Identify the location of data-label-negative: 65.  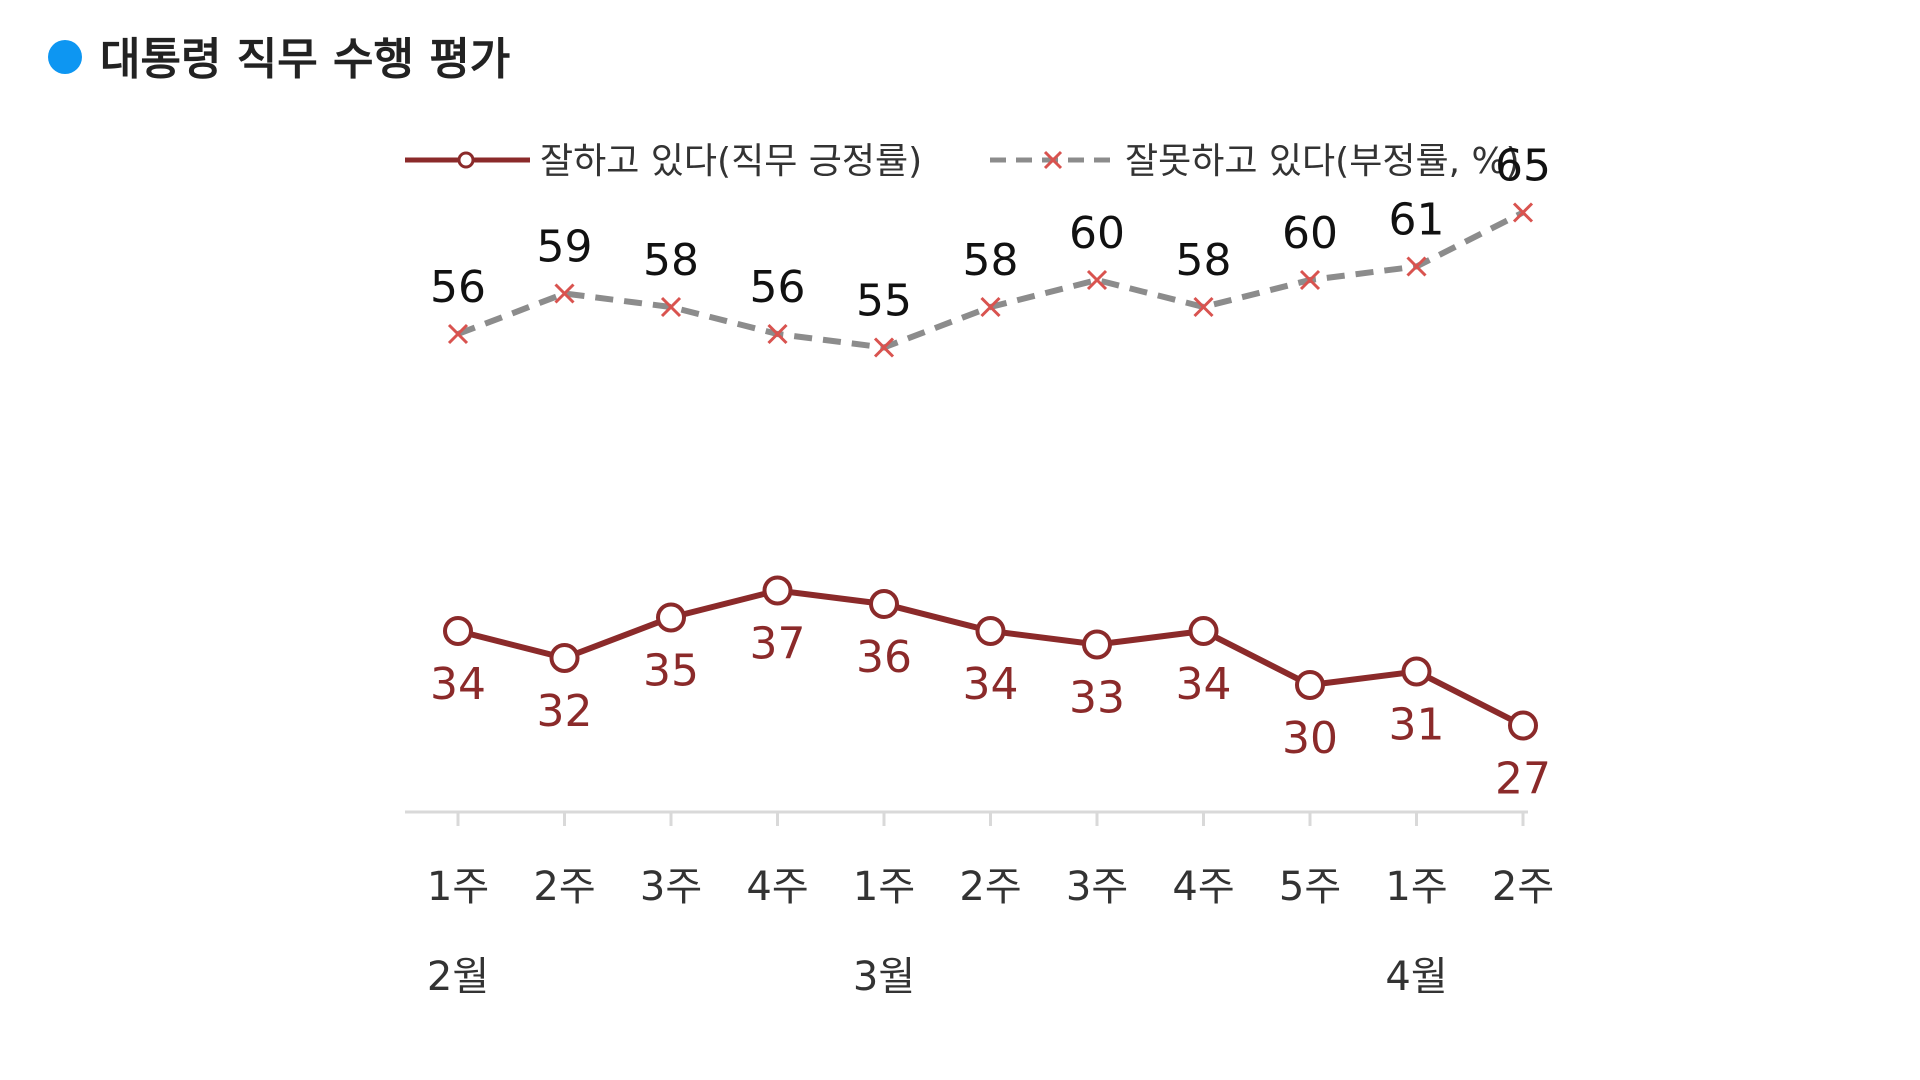
(1523, 166).